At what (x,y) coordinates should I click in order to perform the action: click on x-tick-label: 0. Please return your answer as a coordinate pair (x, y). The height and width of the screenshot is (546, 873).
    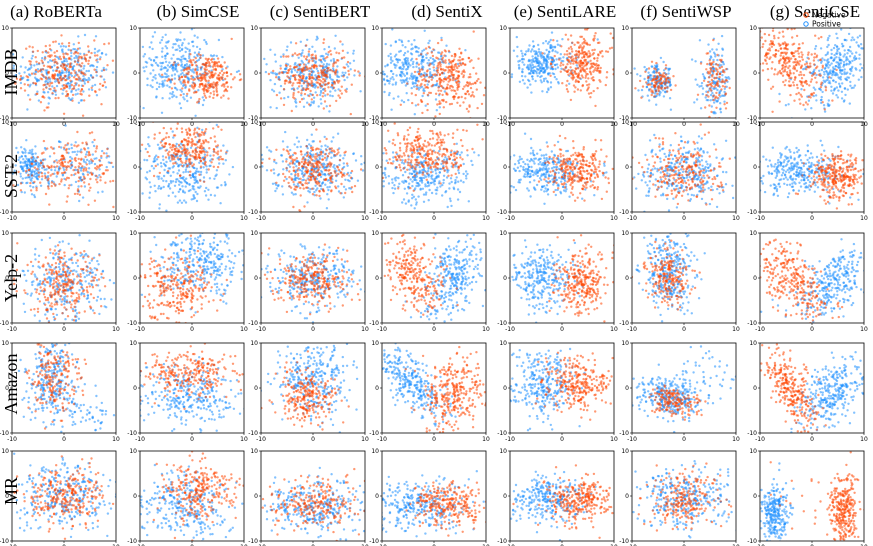
    Looking at the image, I should click on (64, 124).